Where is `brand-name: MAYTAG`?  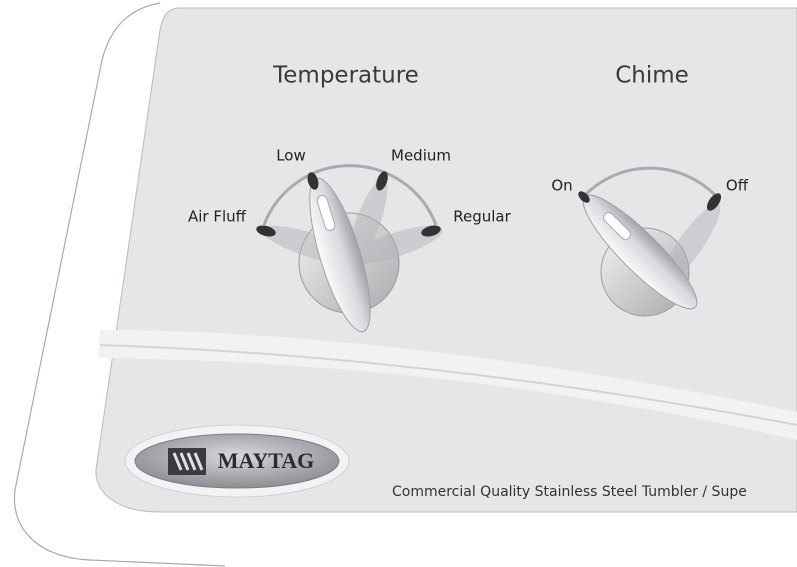 brand-name: MAYTAG is located at coordinates (266, 460).